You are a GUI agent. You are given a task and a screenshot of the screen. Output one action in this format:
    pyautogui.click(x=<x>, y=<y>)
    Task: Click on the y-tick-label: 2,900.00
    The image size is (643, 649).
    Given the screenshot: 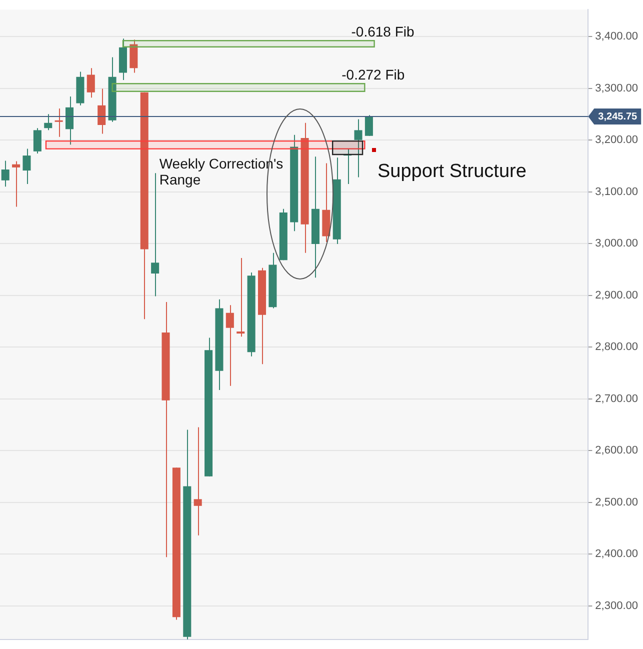 What is the action you would take?
    pyautogui.click(x=616, y=295)
    